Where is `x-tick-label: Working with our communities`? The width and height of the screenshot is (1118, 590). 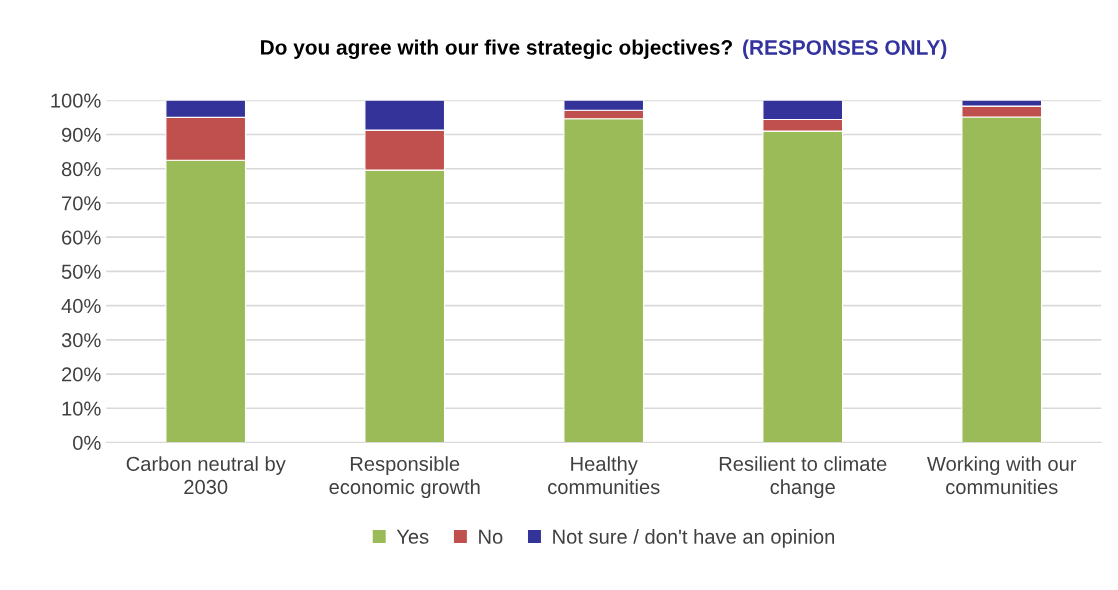 x-tick-label: Working with our communities is located at coordinates (1002, 475).